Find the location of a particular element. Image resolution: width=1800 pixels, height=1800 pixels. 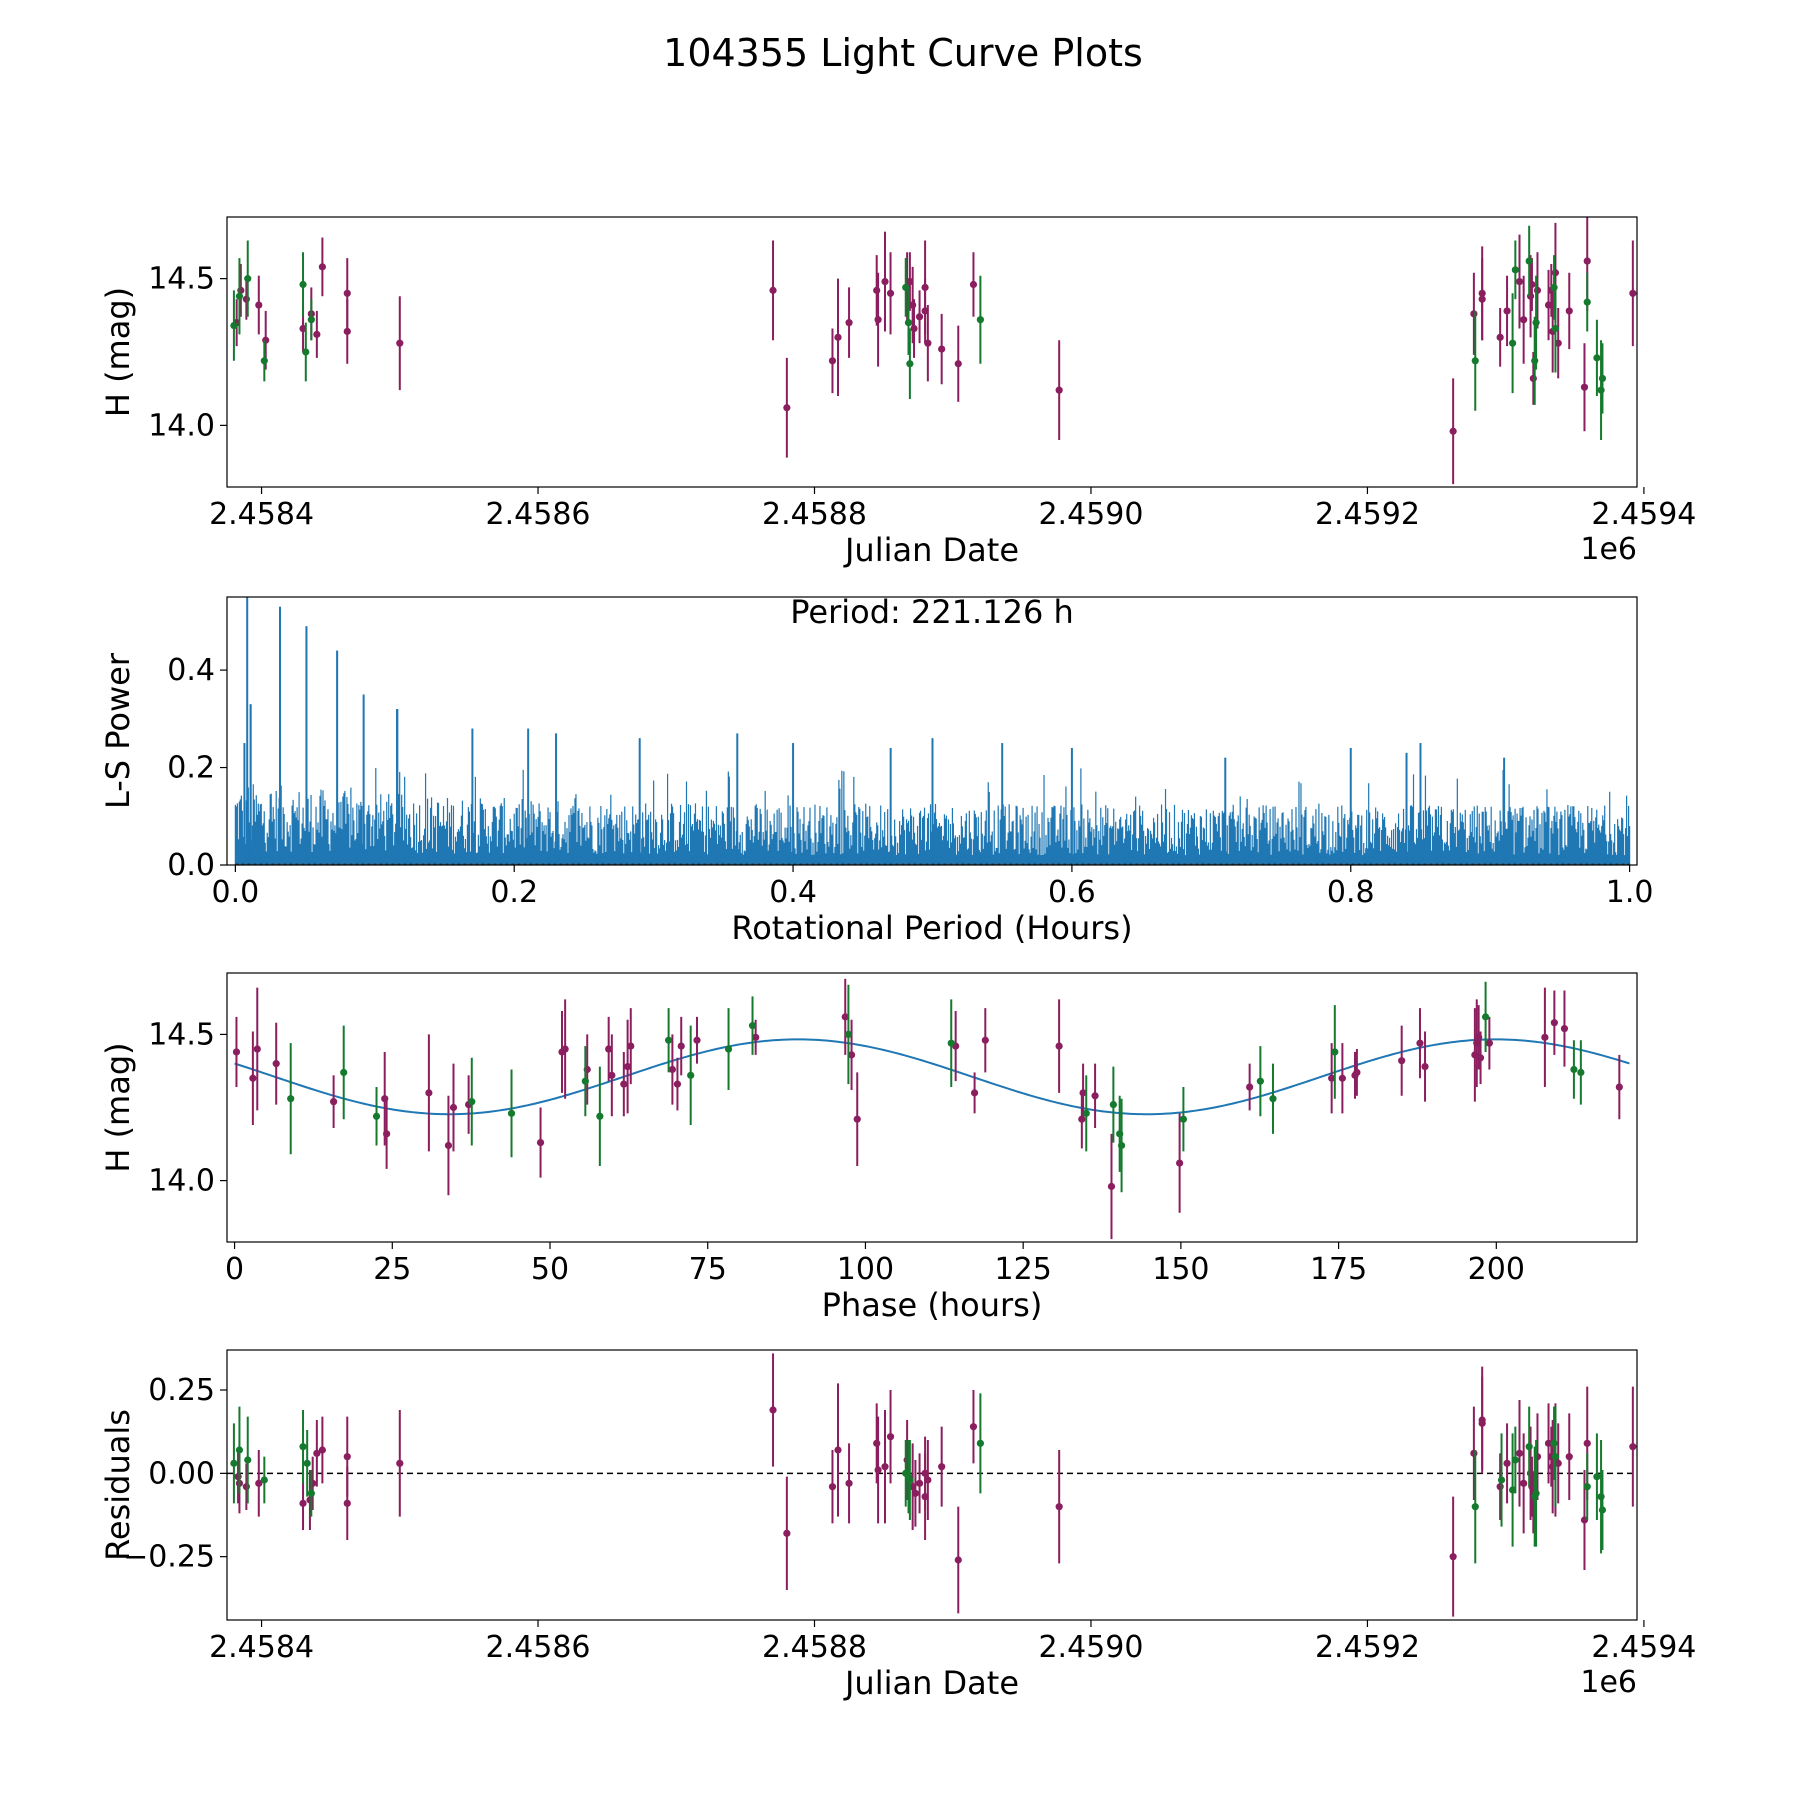

series-filter-a is located at coordinates (927, 1109).